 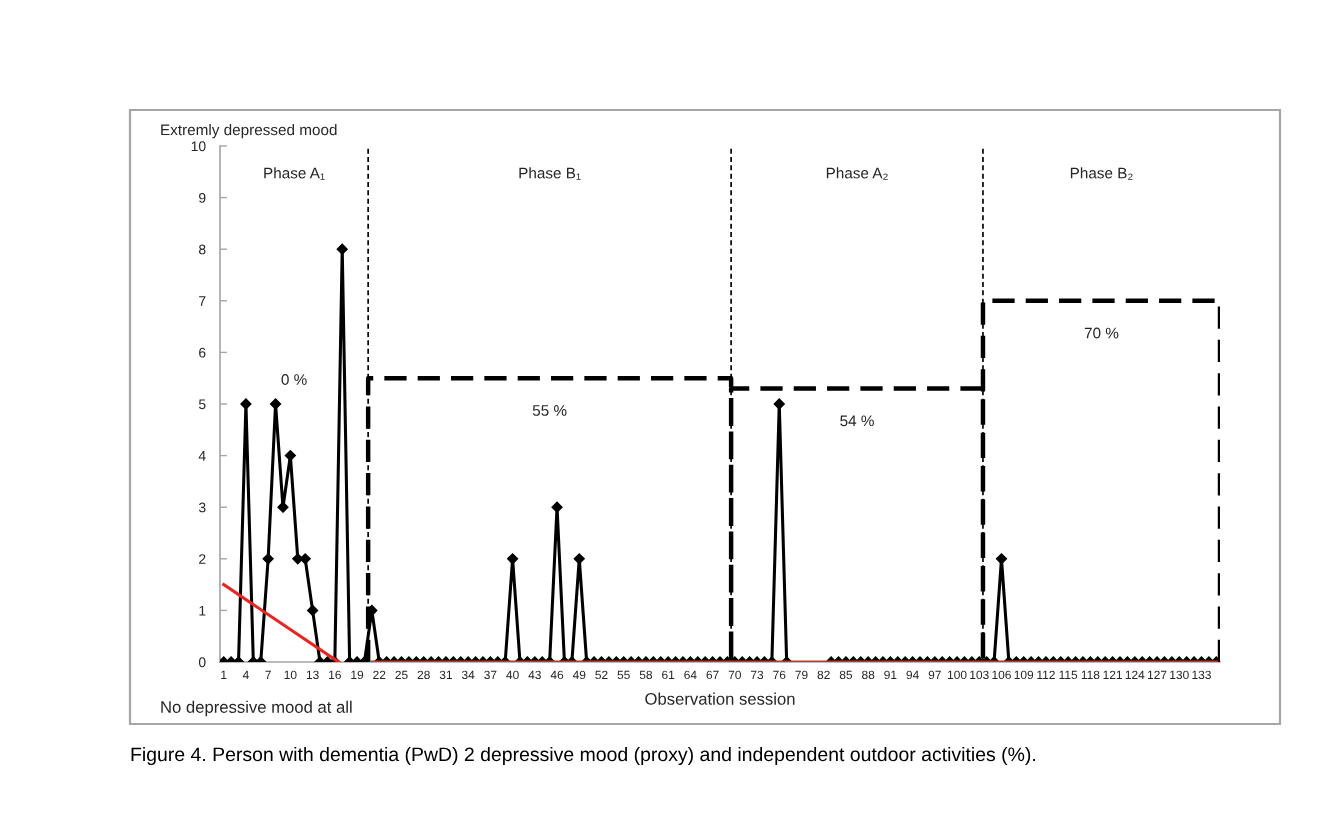 I want to click on text: No depressive mood at all, so click(x=256, y=708).